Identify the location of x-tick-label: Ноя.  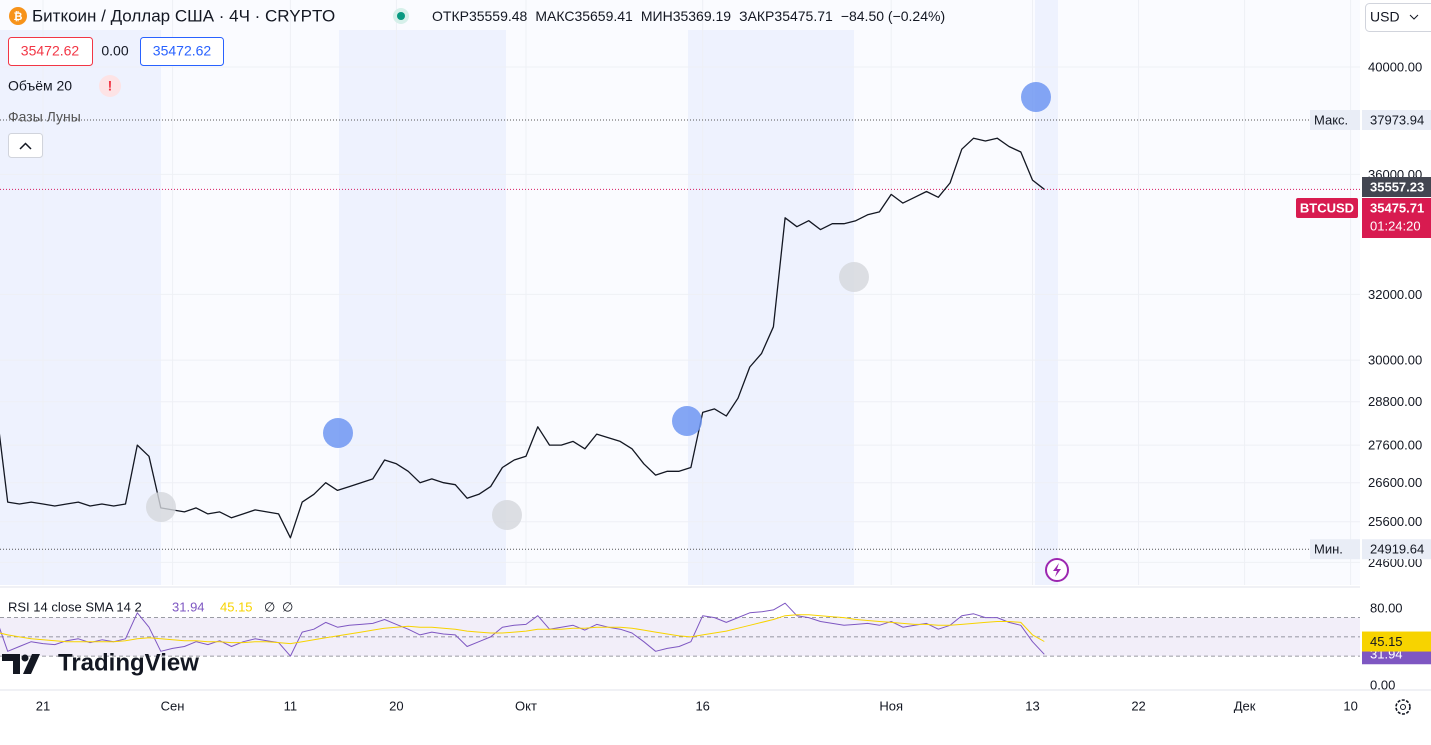
(891, 705).